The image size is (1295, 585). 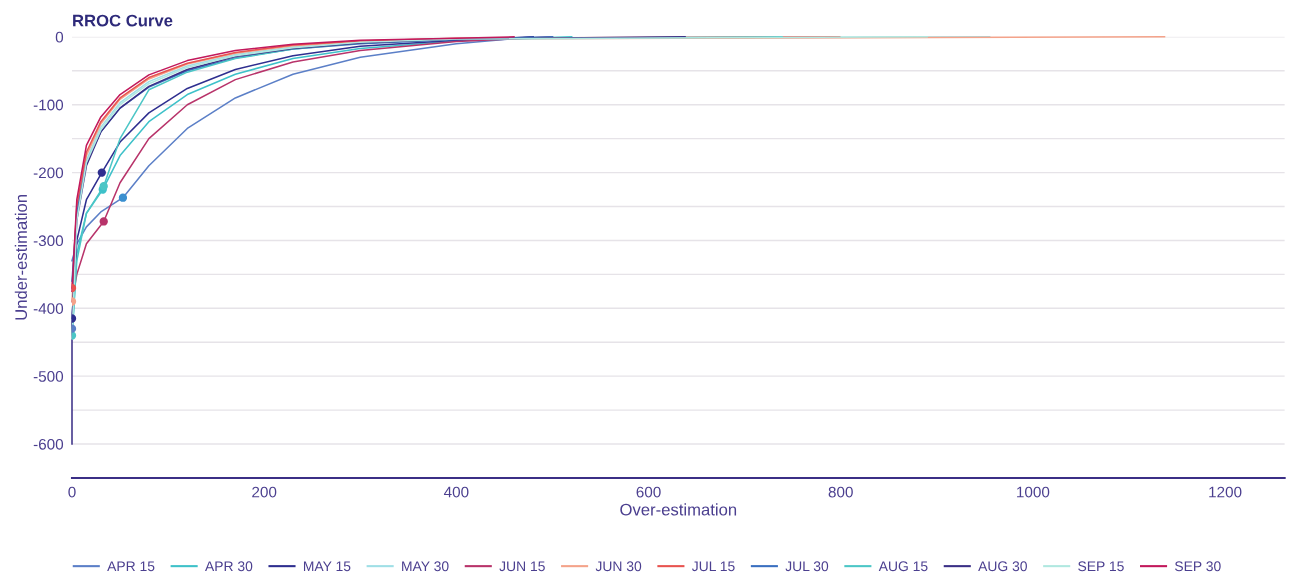 What do you see at coordinates (131, 566) in the screenshot?
I see `legend-label: APR 15` at bounding box center [131, 566].